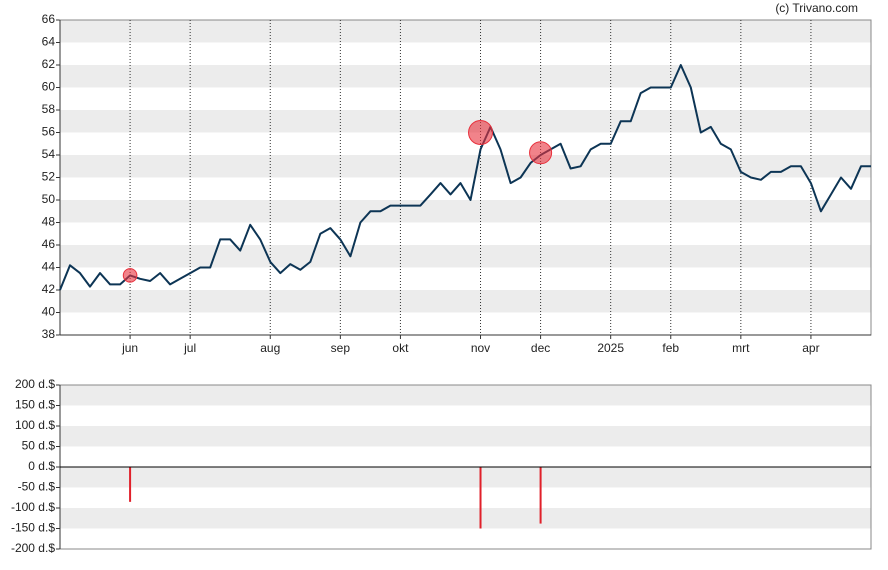 The height and width of the screenshot is (570, 888). What do you see at coordinates (49, 289) in the screenshot?
I see `y-tick-label: 42` at bounding box center [49, 289].